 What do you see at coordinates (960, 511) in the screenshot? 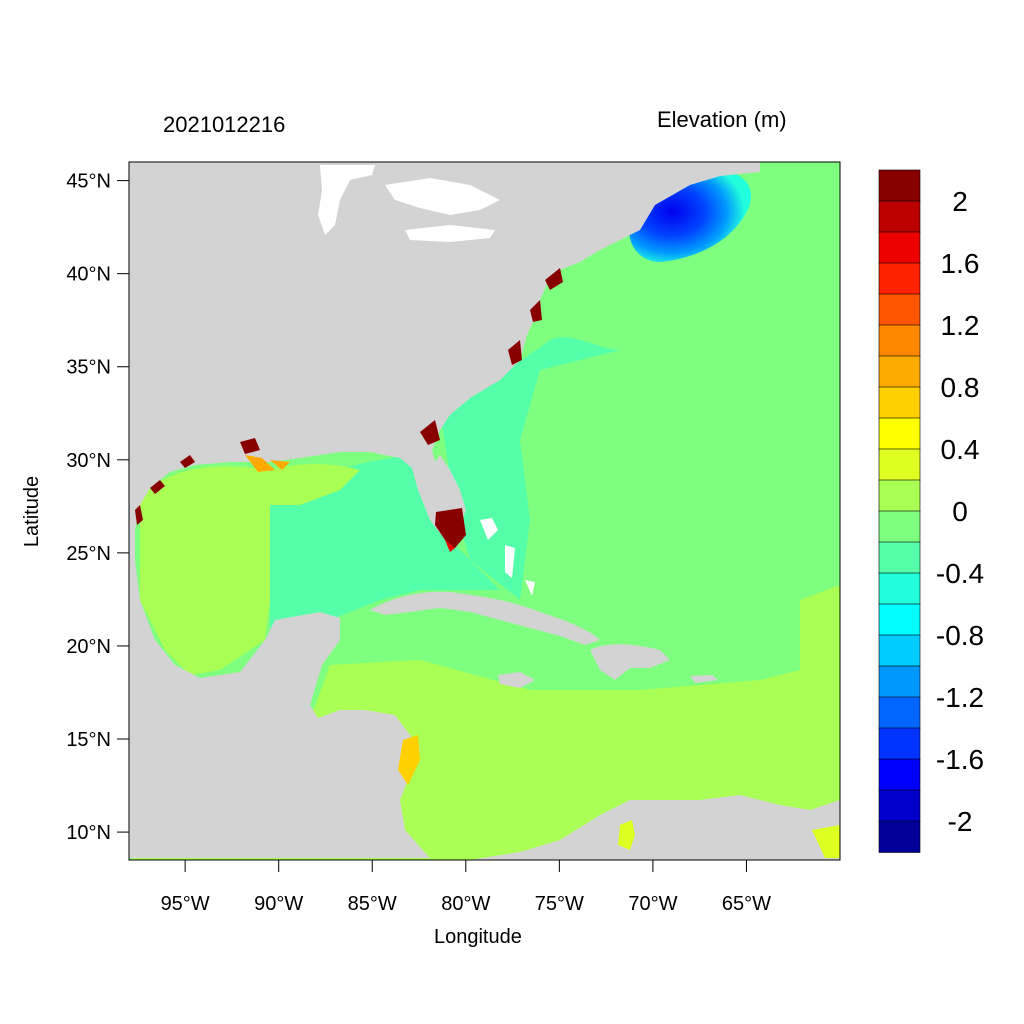
I see `colorbar-label: 0` at bounding box center [960, 511].